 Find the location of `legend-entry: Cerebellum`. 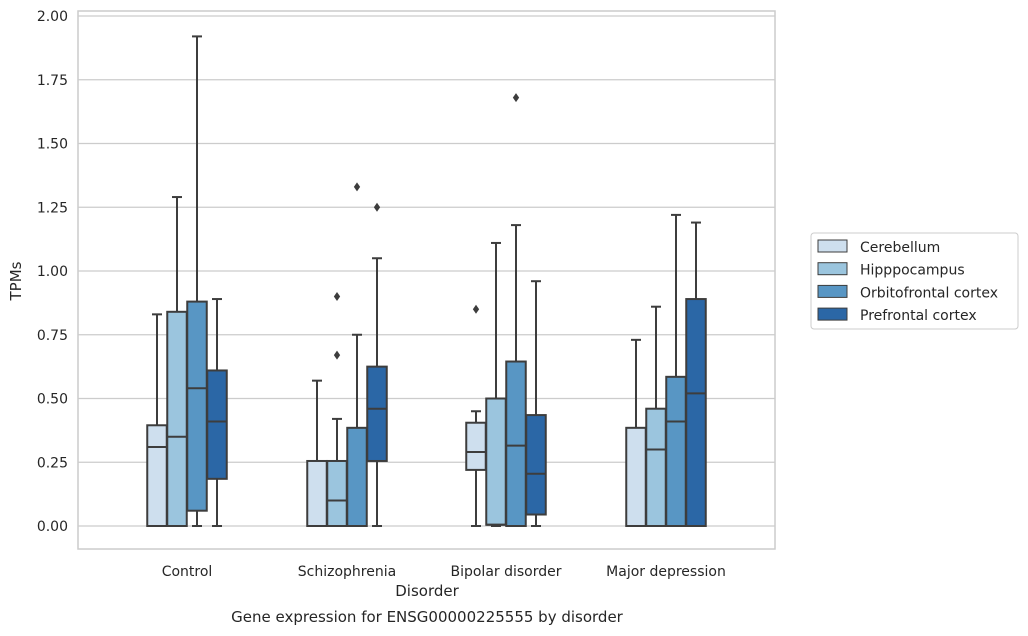

legend-entry: Cerebellum is located at coordinates (900, 248).